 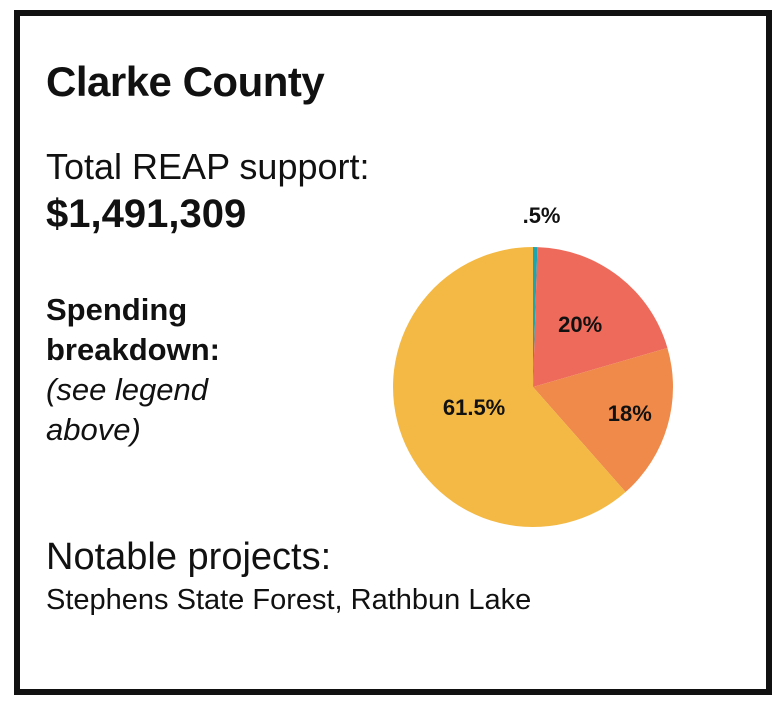 What do you see at coordinates (127, 409) in the screenshot?
I see `spending-note: (see legend above)` at bounding box center [127, 409].